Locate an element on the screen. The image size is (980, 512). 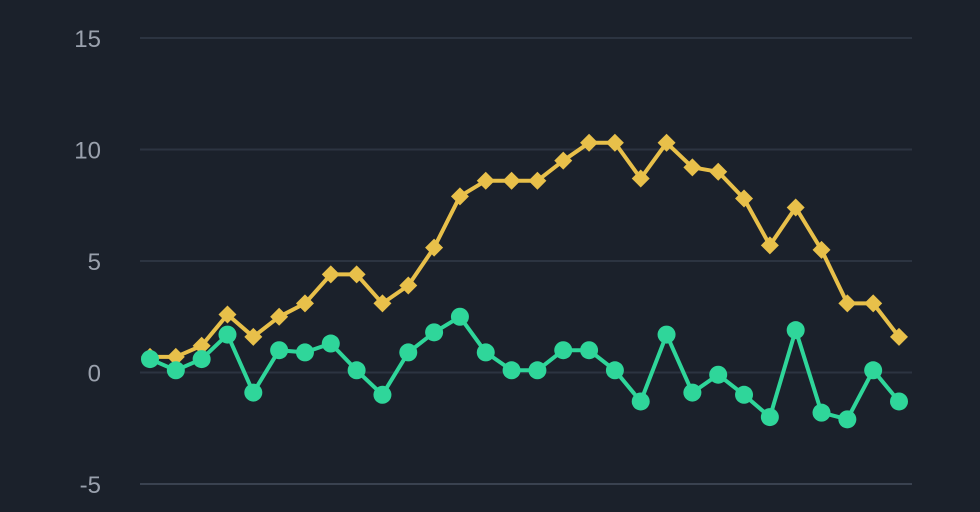
y-tick-label: 5 is located at coordinates (94, 262).